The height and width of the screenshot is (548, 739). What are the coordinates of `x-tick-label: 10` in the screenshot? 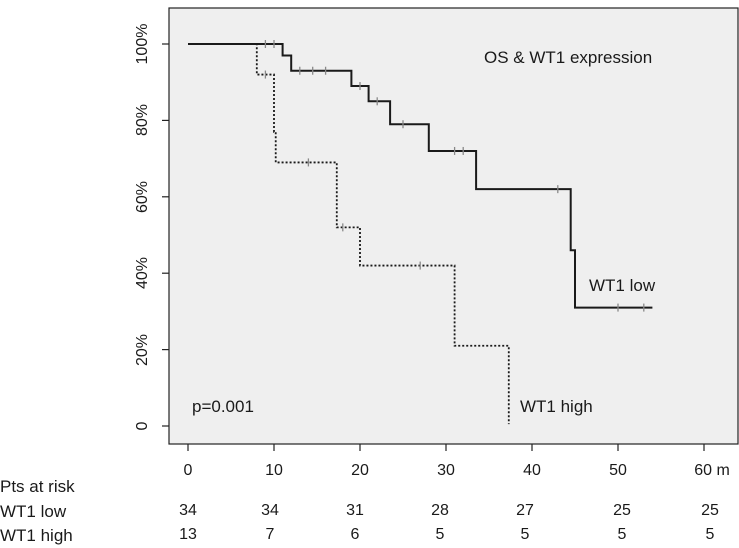 It's located at (274, 470).